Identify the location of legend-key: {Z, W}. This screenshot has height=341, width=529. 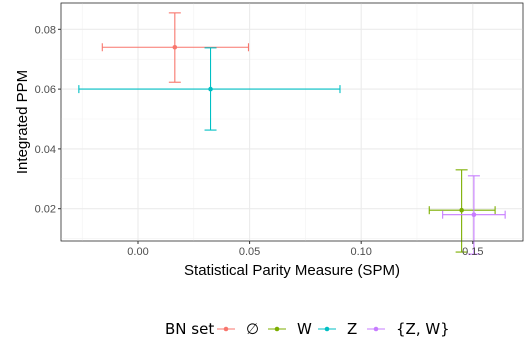
(408, 329).